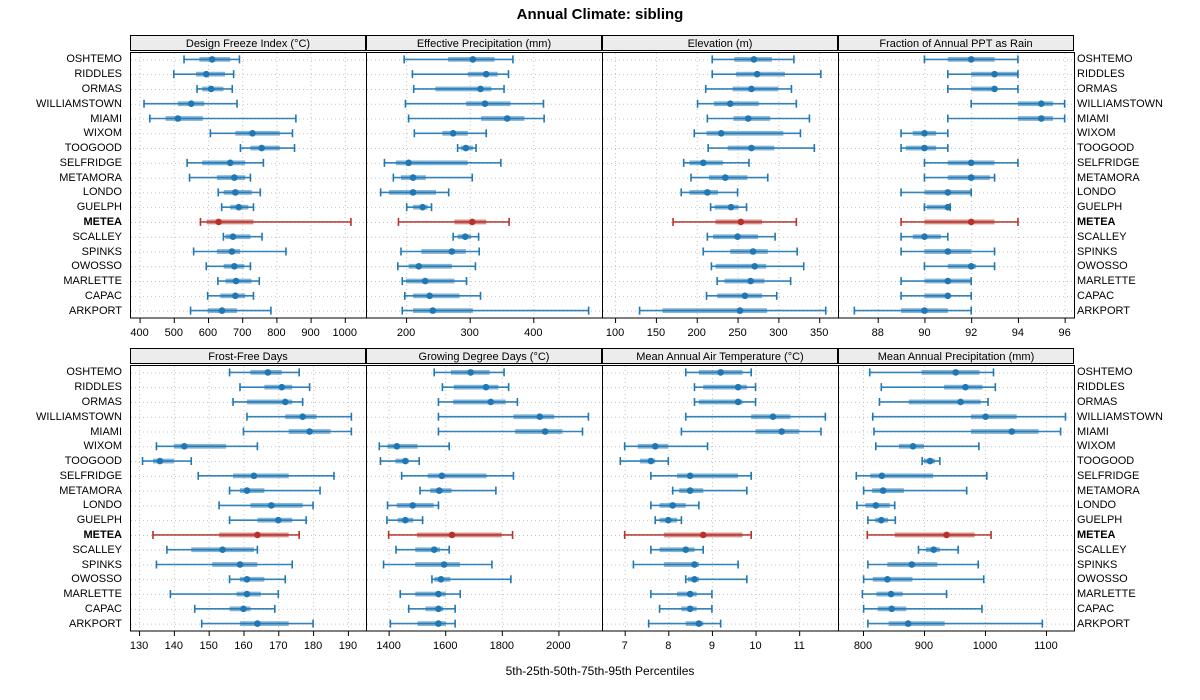 The image size is (1200, 700). I want to click on panel-strip-elevation-m-: Elevation (m), so click(720, 43).